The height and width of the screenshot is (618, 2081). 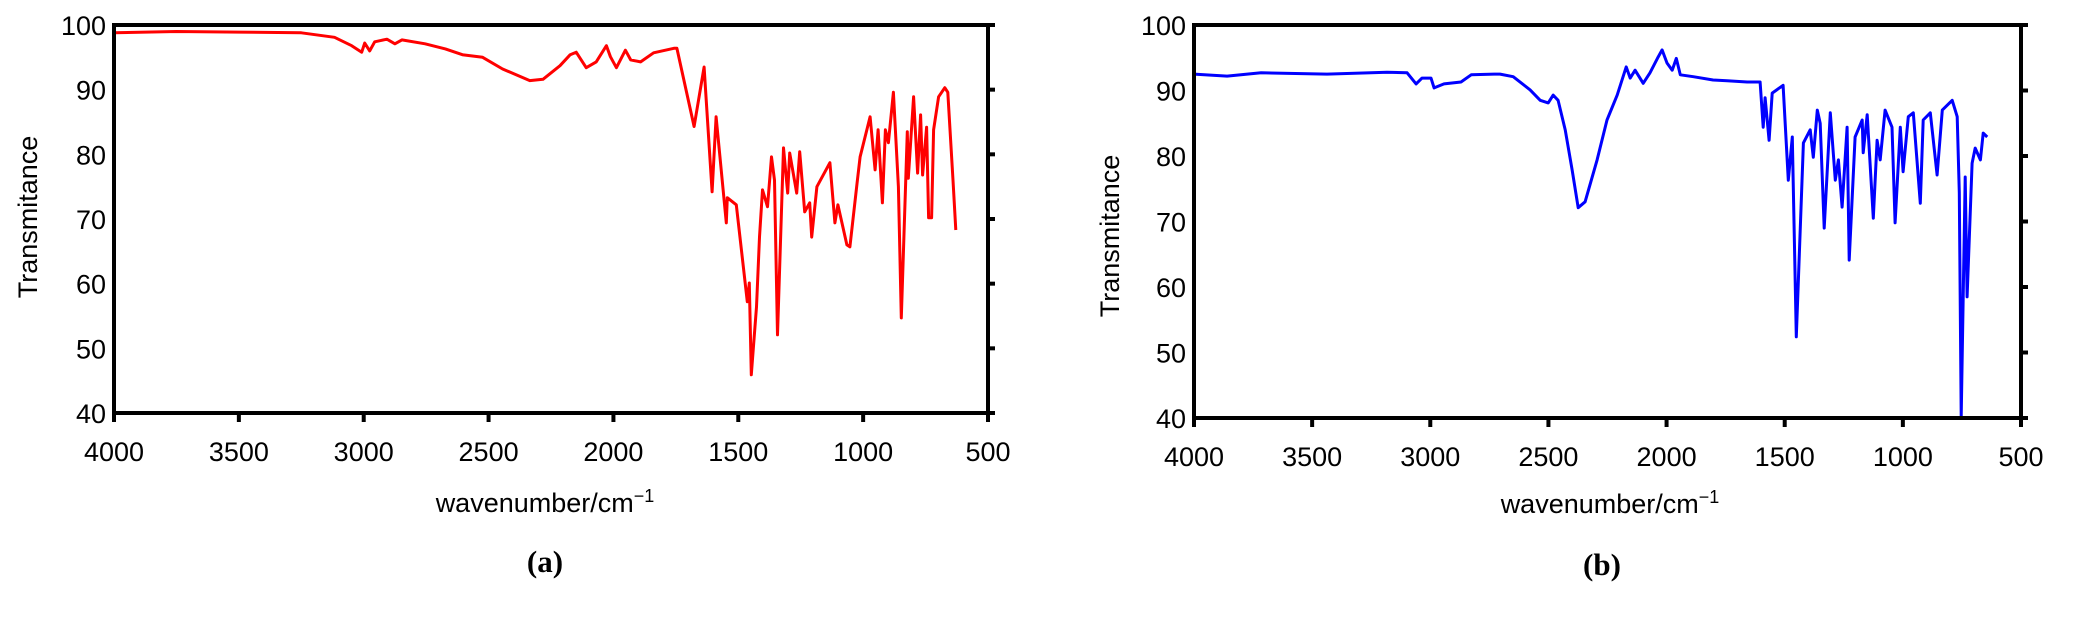 What do you see at coordinates (545, 561) in the screenshot?
I see `panel-caption-a: (a)` at bounding box center [545, 561].